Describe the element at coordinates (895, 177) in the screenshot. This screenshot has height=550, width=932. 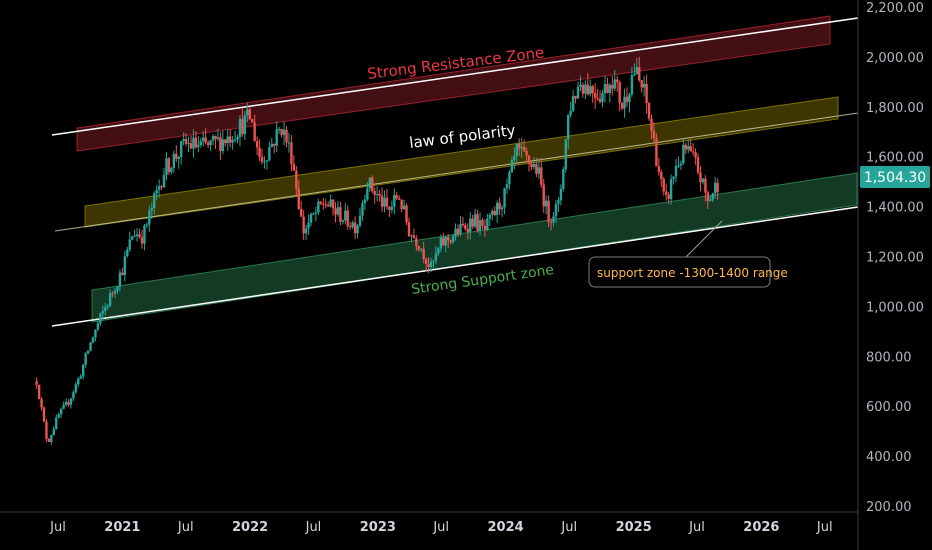
I see `last-price-badge: 1,504.30` at that location.